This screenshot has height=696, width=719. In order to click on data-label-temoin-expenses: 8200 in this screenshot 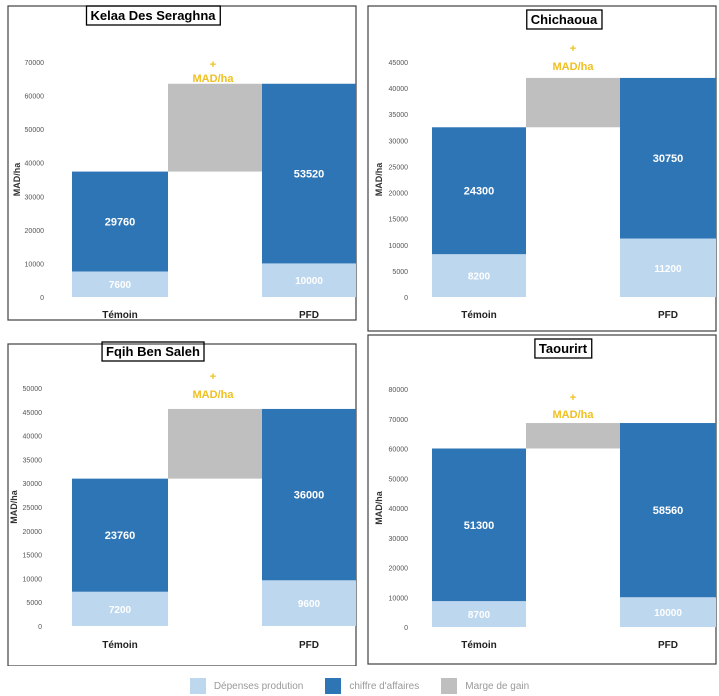, I will do `click(479, 277)`.